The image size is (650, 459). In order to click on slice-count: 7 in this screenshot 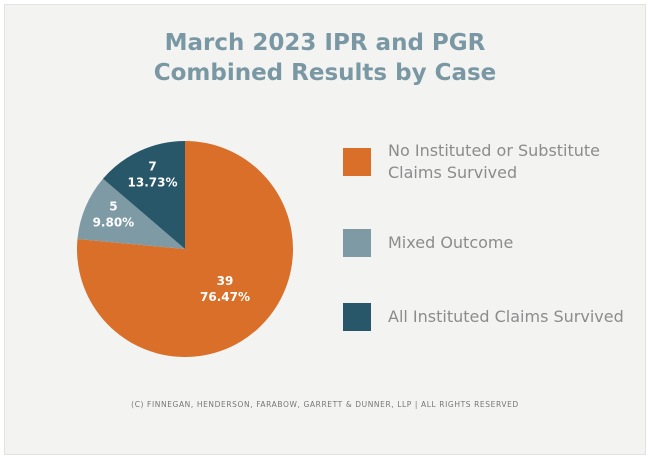, I will do `click(152, 166)`.